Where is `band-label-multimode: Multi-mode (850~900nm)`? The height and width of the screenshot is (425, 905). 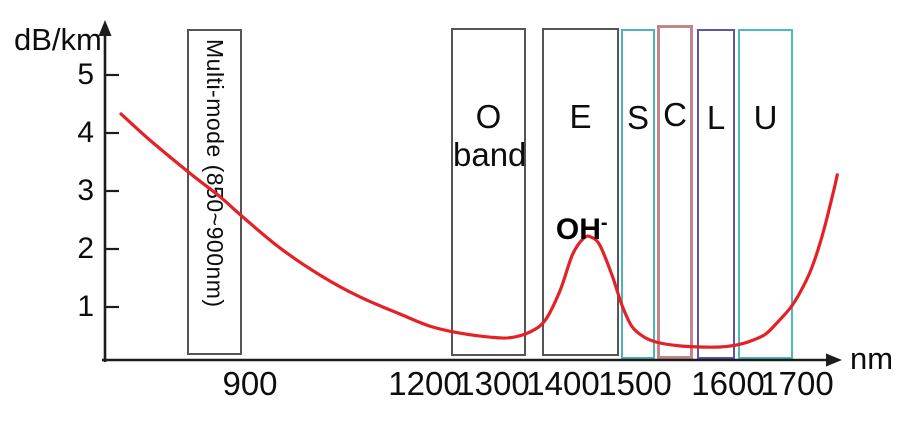
band-label-multimode: Multi-mode (850~900nm) is located at coordinates (215, 173).